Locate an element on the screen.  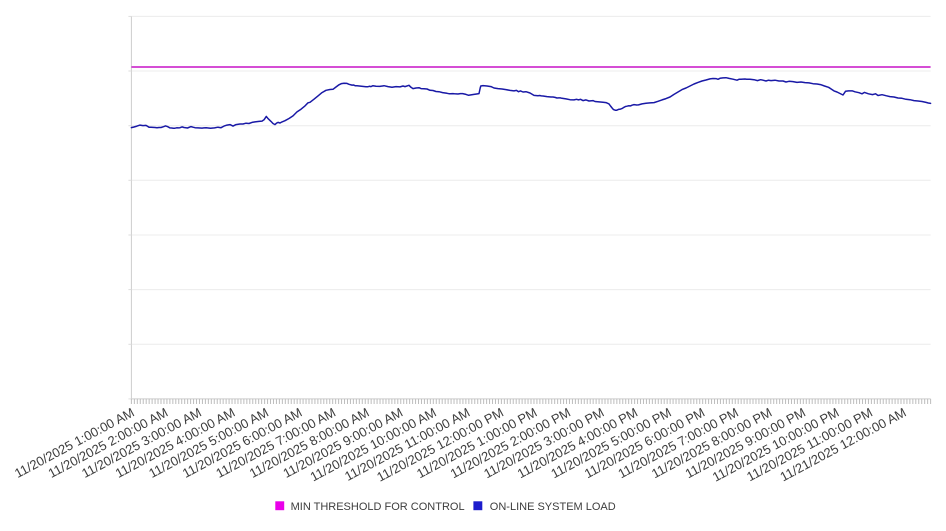
svg-text: ON-LINE SYSTEM LOAD is located at coordinates (553, 507).